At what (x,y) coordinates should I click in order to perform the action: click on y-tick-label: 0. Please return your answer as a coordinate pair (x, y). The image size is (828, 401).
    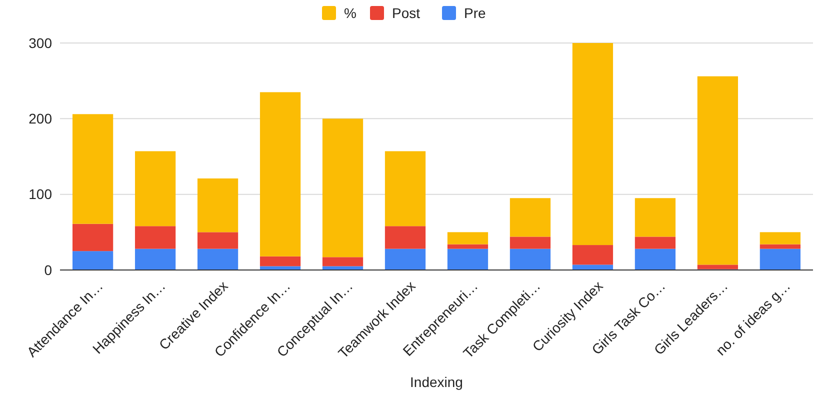
    Looking at the image, I should click on (48, 270).